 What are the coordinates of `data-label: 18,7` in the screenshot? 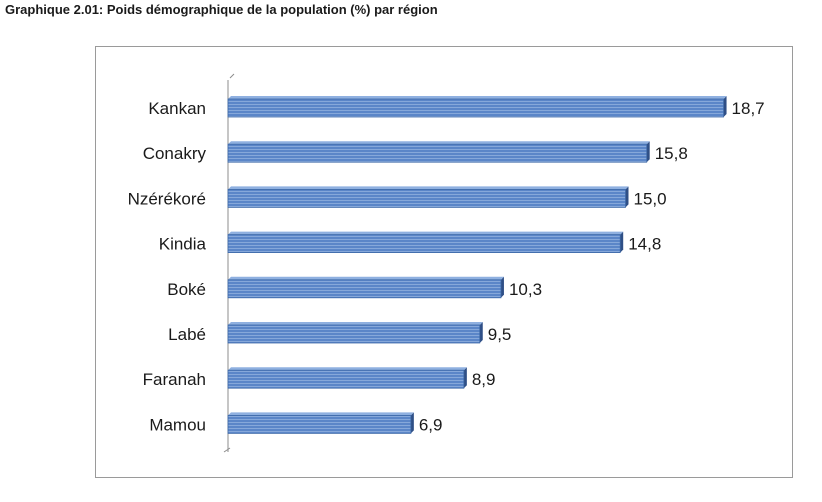 It's located at (748, 108).